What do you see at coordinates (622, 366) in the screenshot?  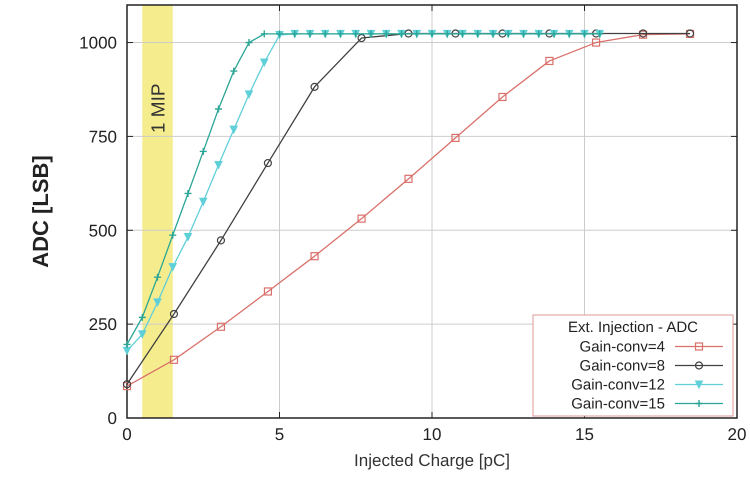 I see `legend-label: Gain-conv=8` at bounding box center [622, 366].